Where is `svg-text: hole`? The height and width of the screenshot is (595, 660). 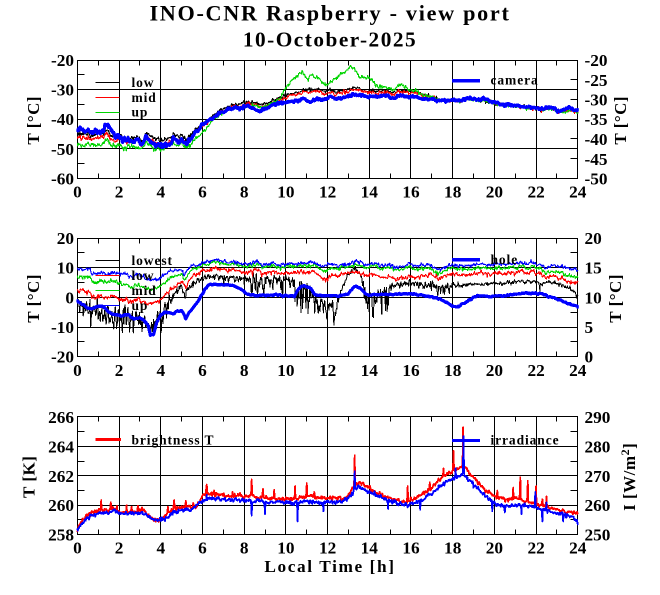 svg-text: hole is located at coordinates (505, 259).